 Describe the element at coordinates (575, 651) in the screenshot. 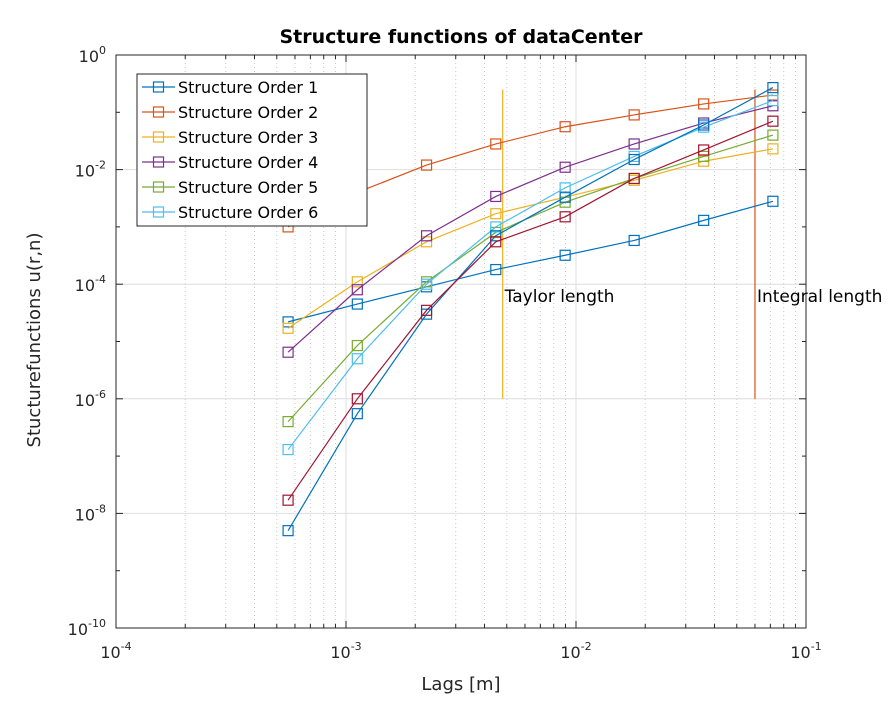

I see `x-tick-label: 10⁻²` at that location.